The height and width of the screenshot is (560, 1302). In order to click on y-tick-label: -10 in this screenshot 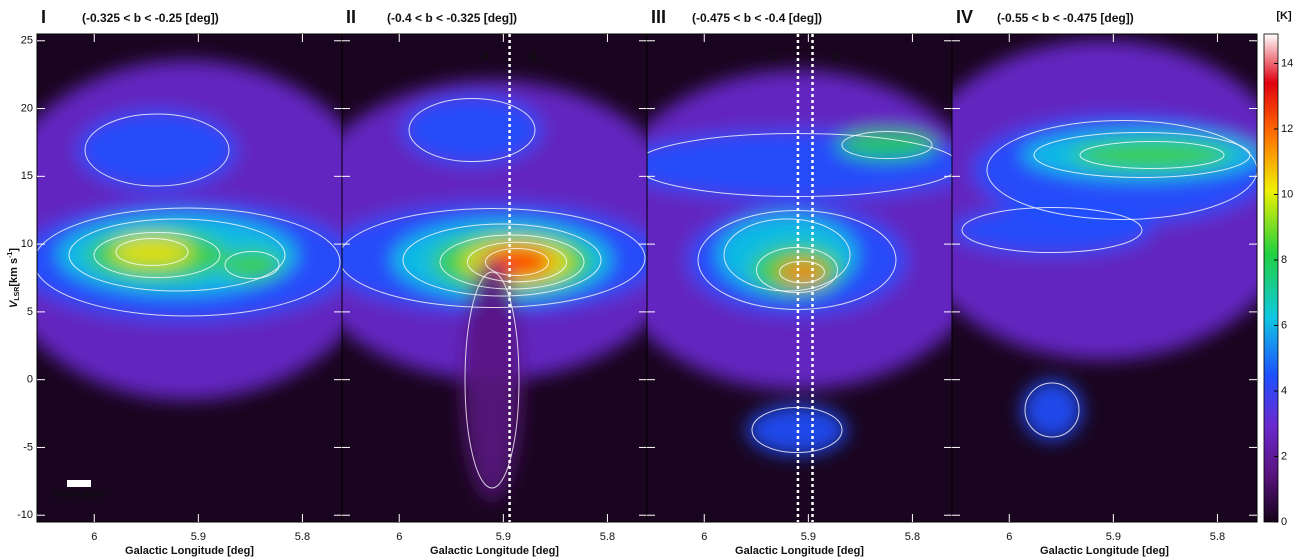, I will do `click(25, 515)`.